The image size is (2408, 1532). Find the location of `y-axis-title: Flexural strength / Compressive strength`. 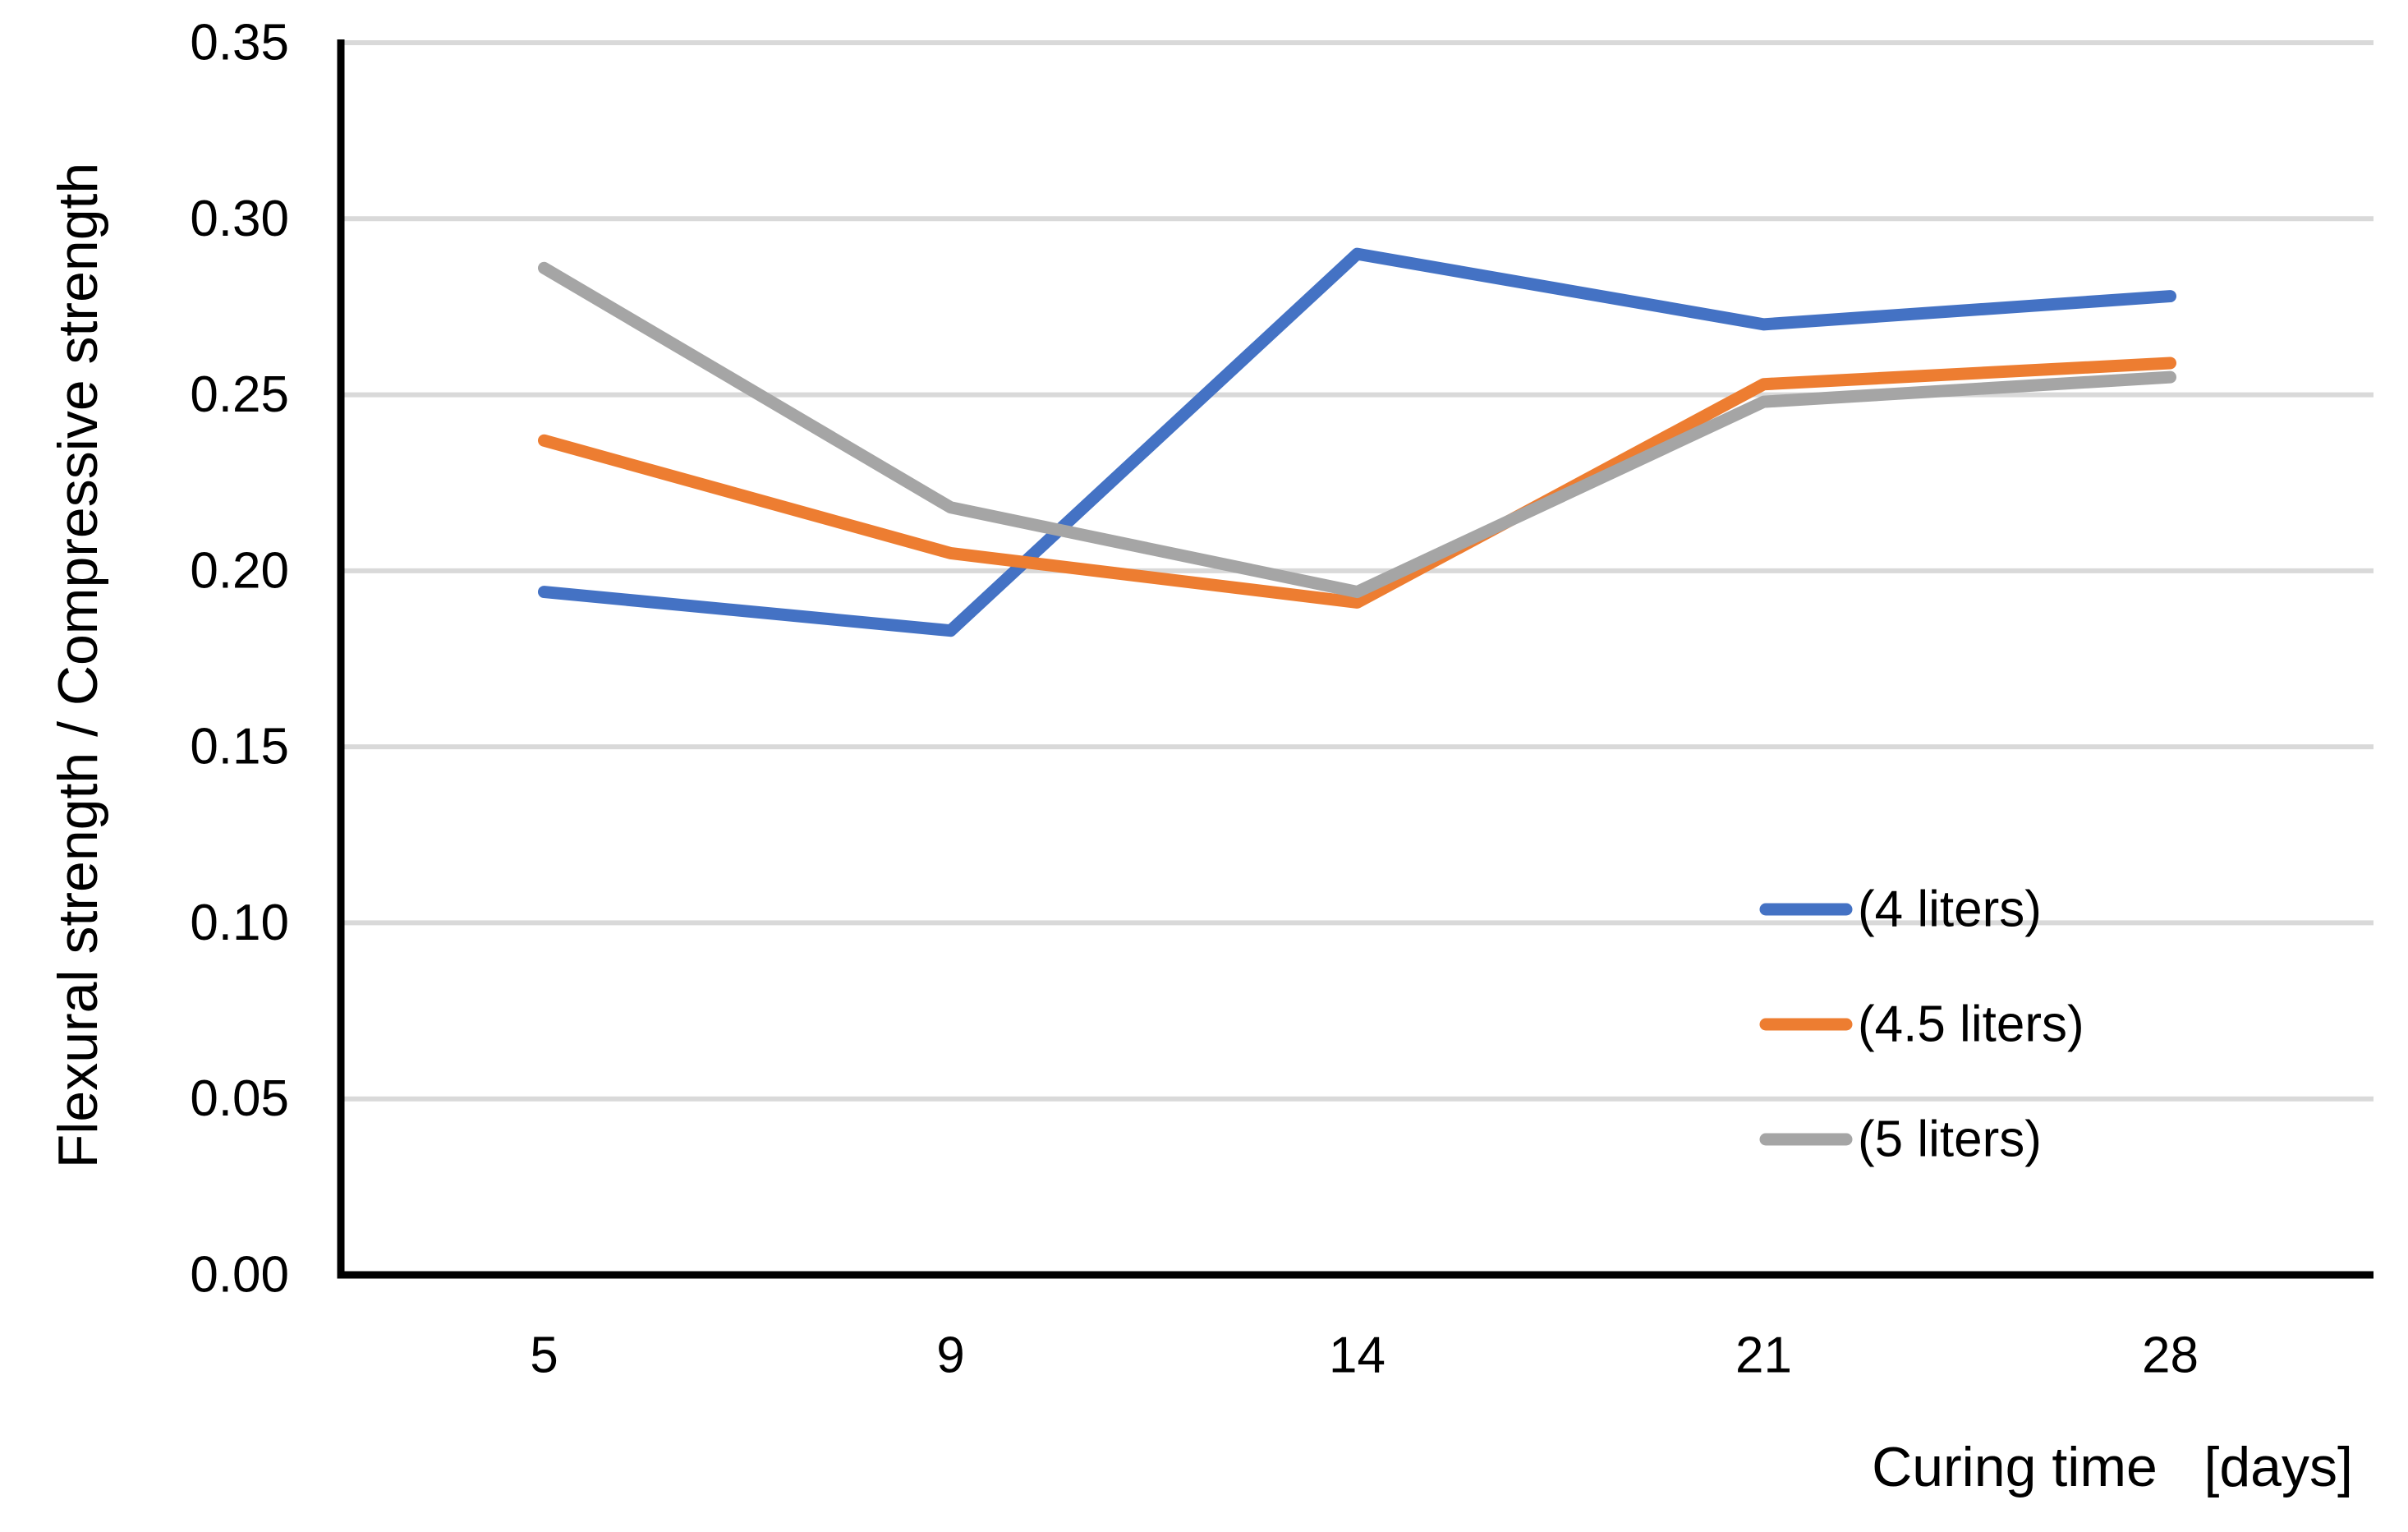

y-axis-title: Flexural strength / Compressive strength is located at coordinates (78, 666).